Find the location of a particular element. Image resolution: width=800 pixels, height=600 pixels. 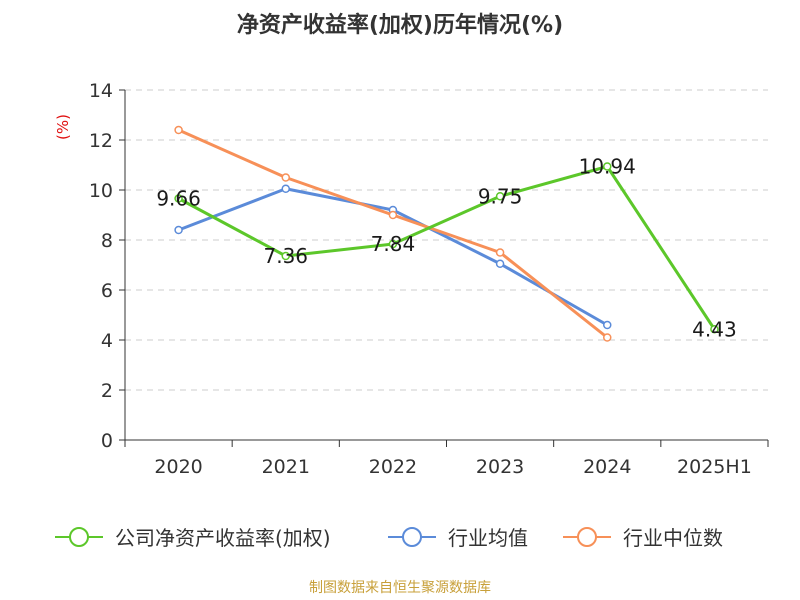

y-tick-label: 12 is located at coordinates (101, 141).